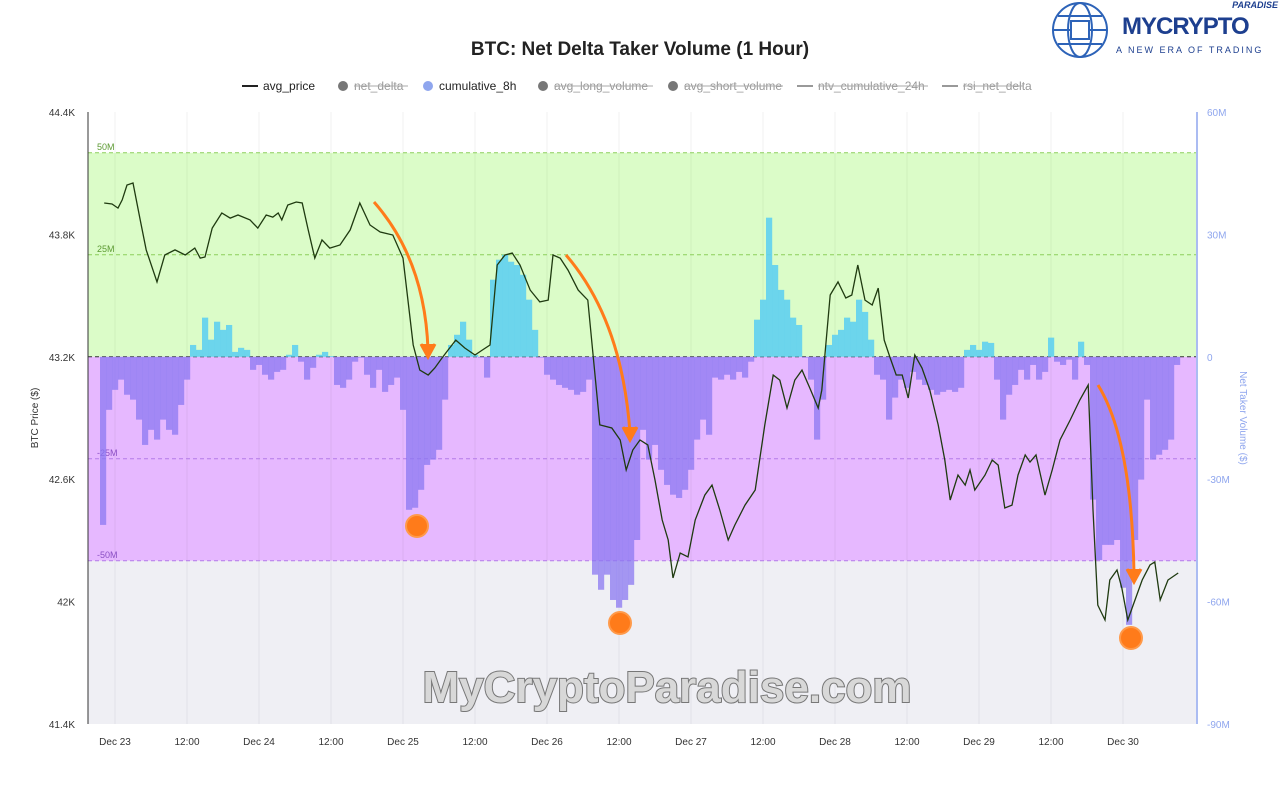 The height and width of the screenshot is (806, 1280). What do you see at coordinates (62, 480) in the screenshot?
I see `y-tick-label: 42.6K` at bounding box center [62, 480].